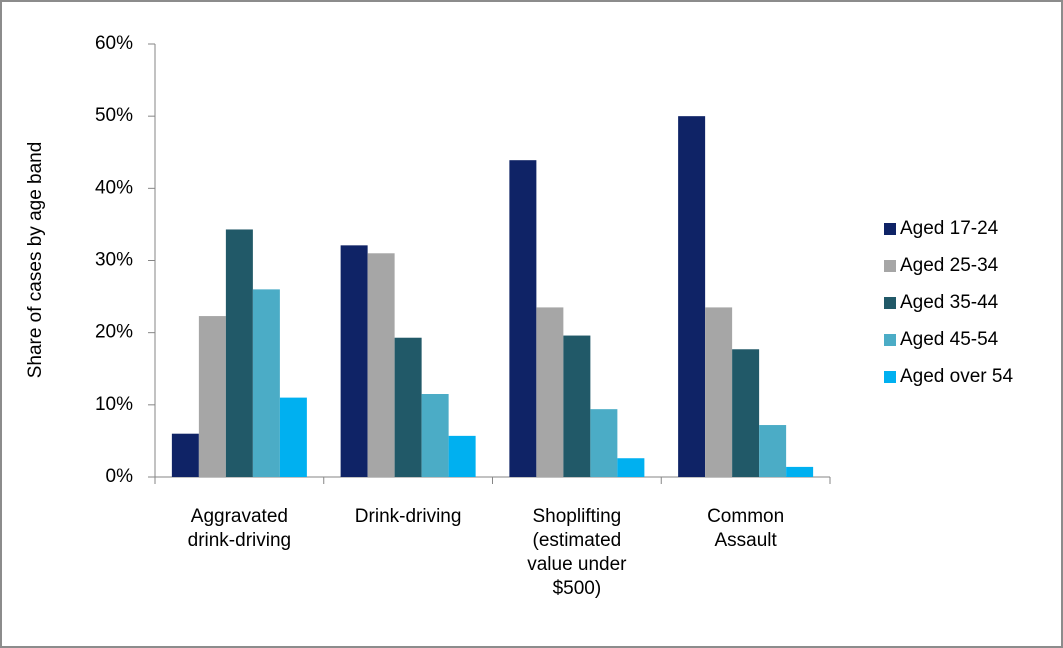  Describe the element at coordinates (114, 43) in the screenshot. I see `y-tick-label: 60%` at that location.